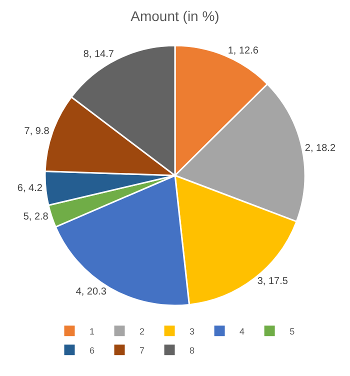 The width and height of the screenshot is (350, 376). What do you see at coordinates (272, 282) in the screenshot?
I see `data-label: 3, 17.5` at bounding box center [272, 282].